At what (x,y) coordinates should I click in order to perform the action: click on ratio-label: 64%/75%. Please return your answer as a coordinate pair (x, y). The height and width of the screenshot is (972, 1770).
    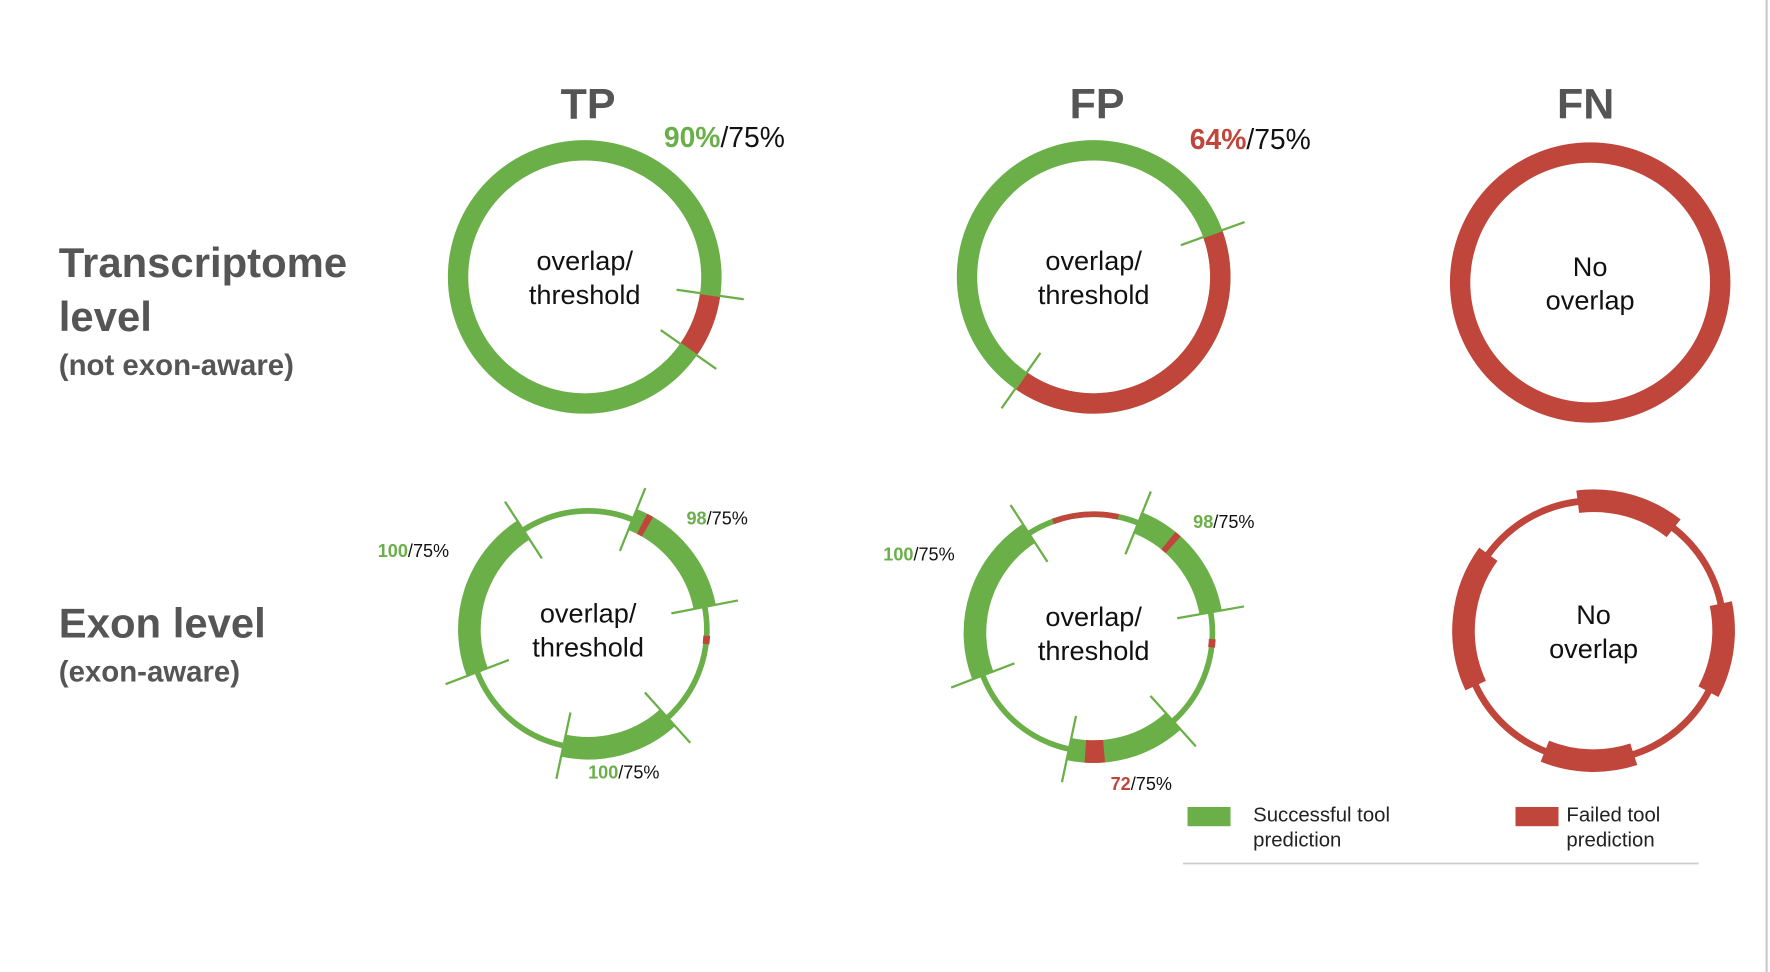
    Looking at the image, I should click on (1250, 139).